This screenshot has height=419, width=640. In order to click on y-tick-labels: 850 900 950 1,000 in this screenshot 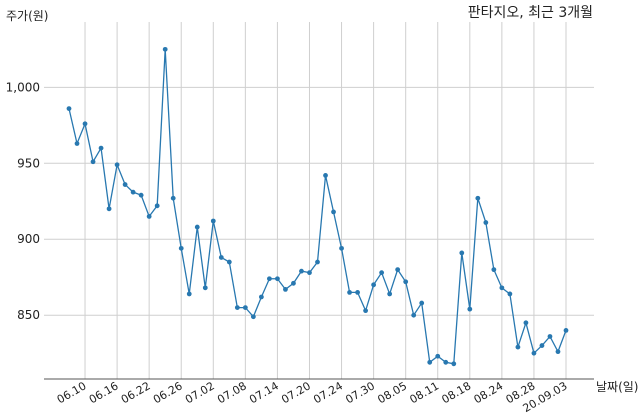, I will do `click(23, 201)`.